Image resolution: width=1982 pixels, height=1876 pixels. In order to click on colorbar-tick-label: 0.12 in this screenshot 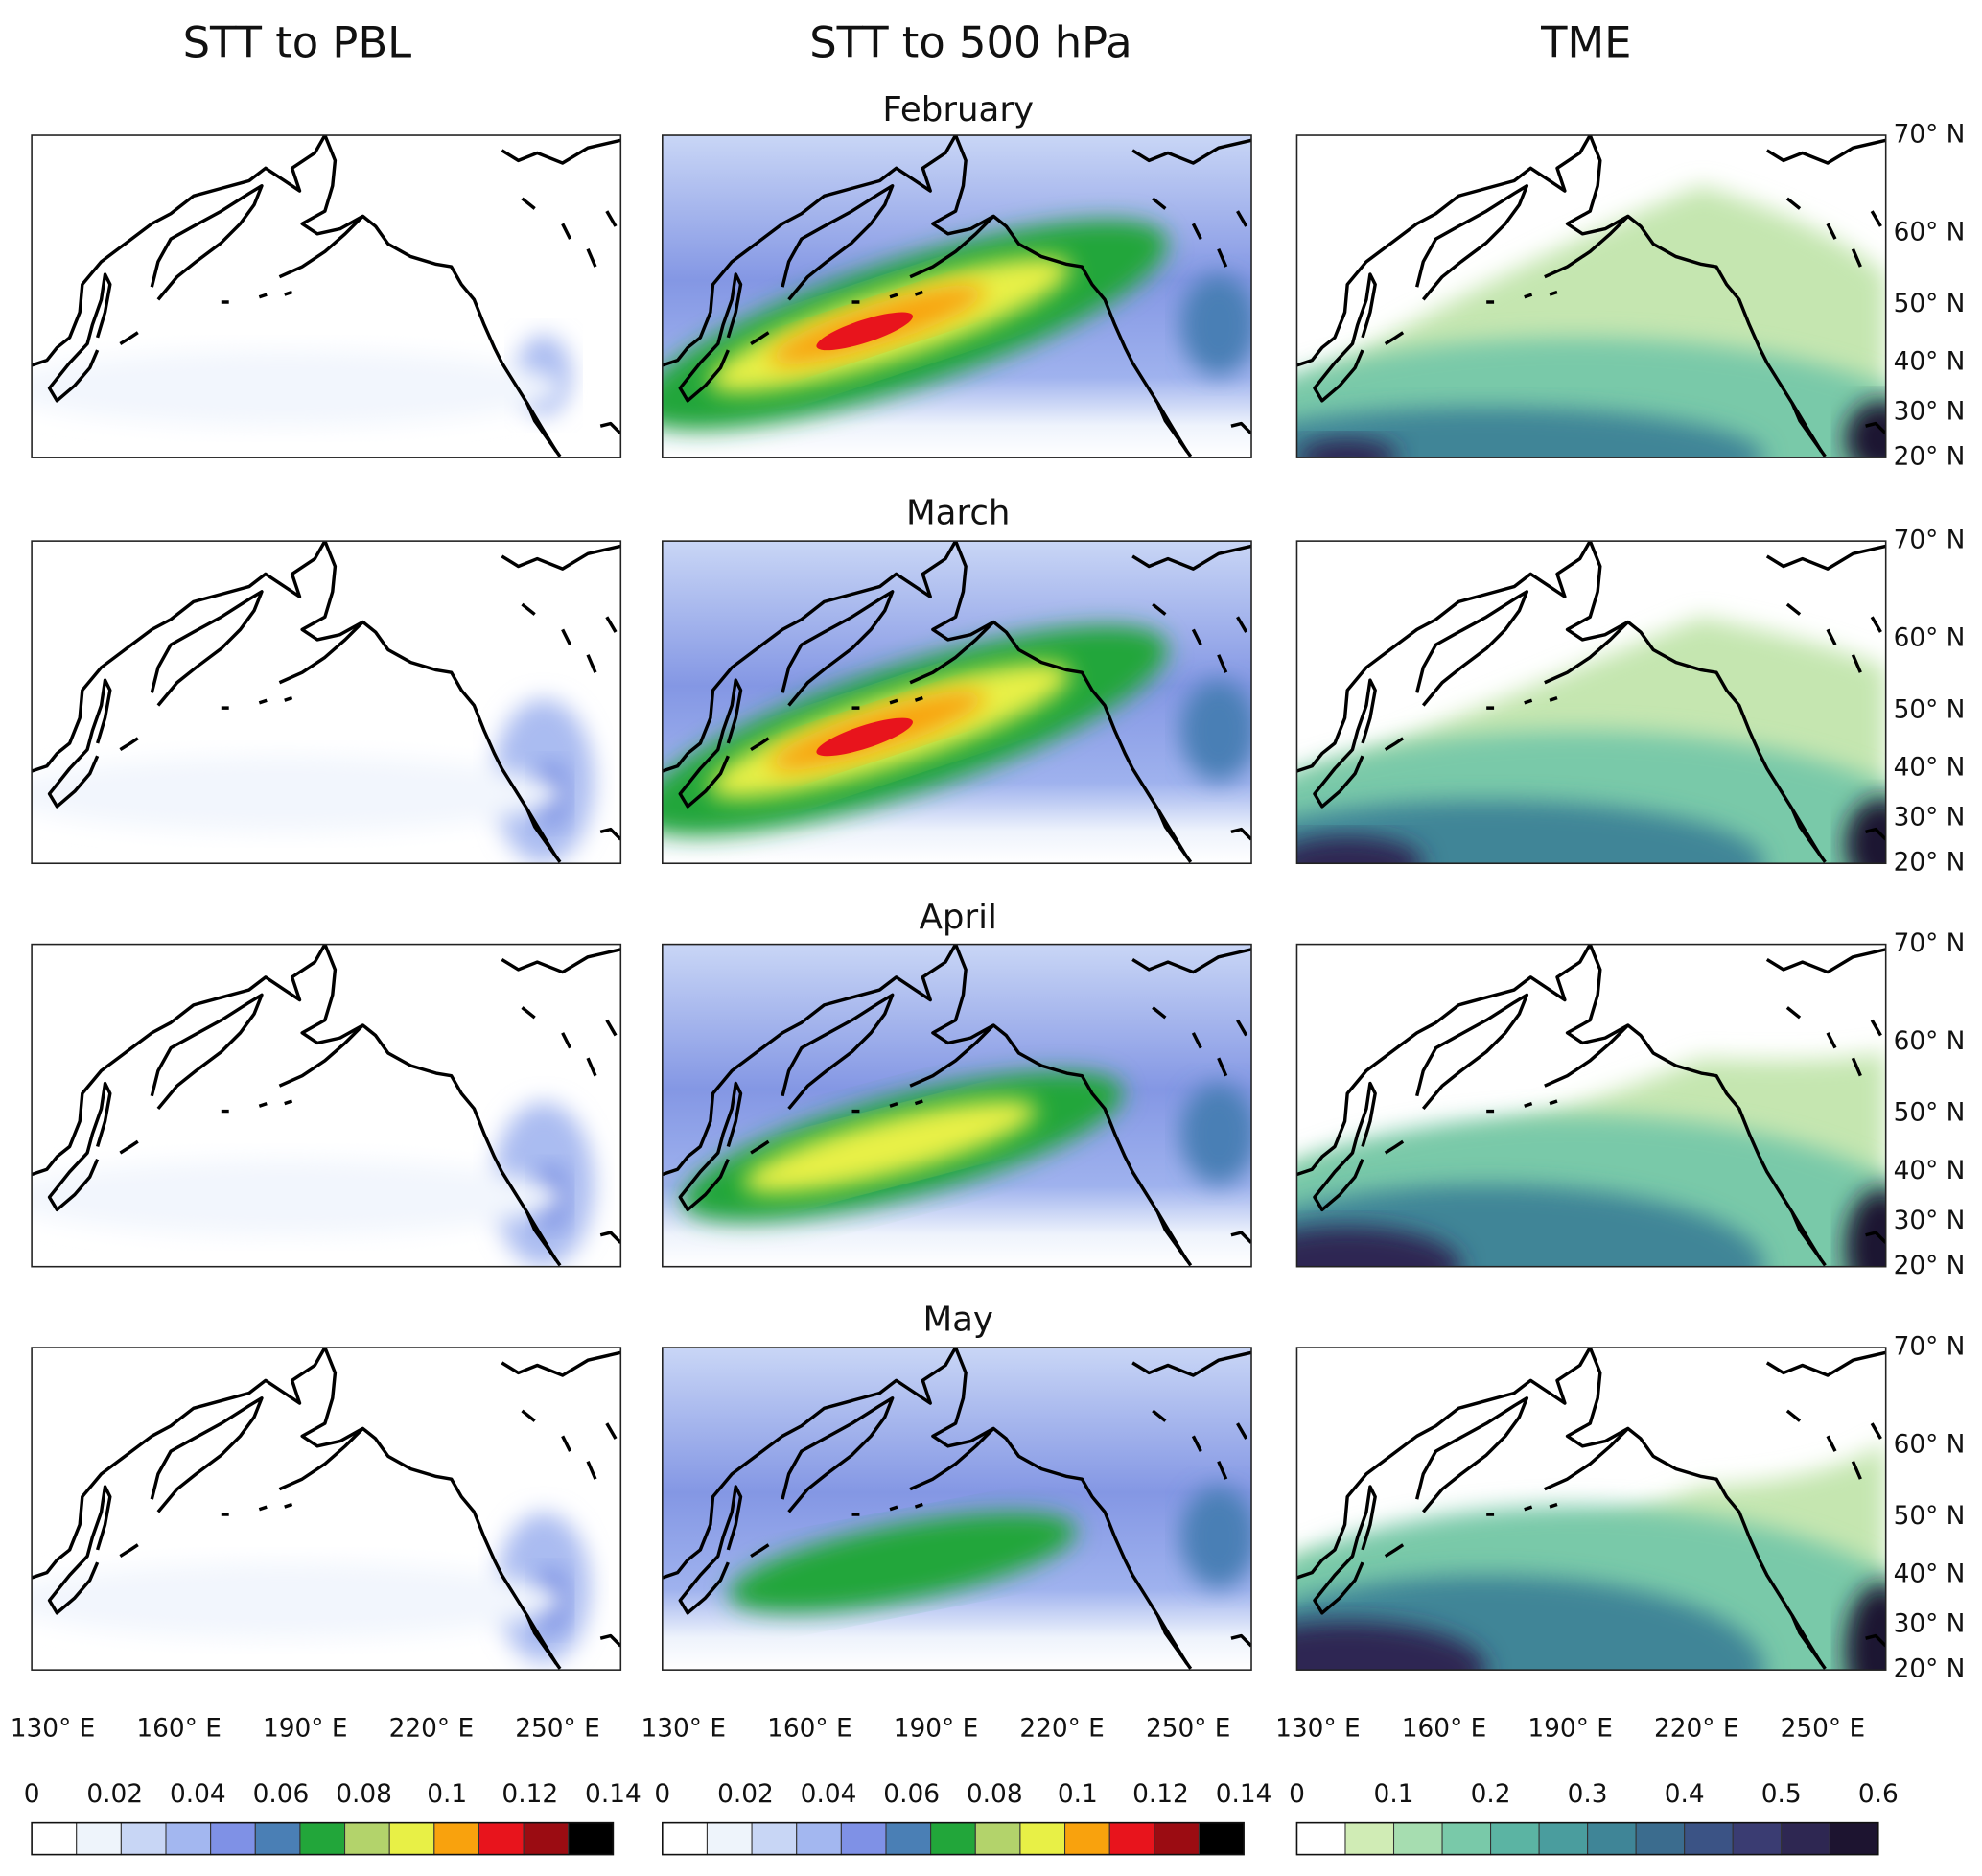, I will do `click(1161, 1794)`.